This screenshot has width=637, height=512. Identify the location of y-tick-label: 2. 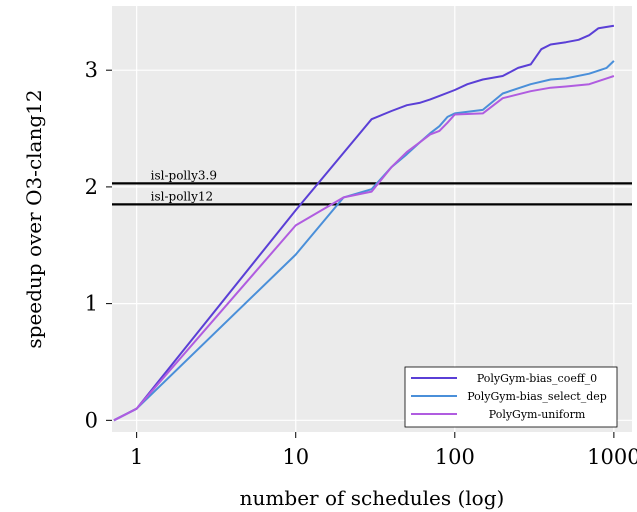
(91, 187).